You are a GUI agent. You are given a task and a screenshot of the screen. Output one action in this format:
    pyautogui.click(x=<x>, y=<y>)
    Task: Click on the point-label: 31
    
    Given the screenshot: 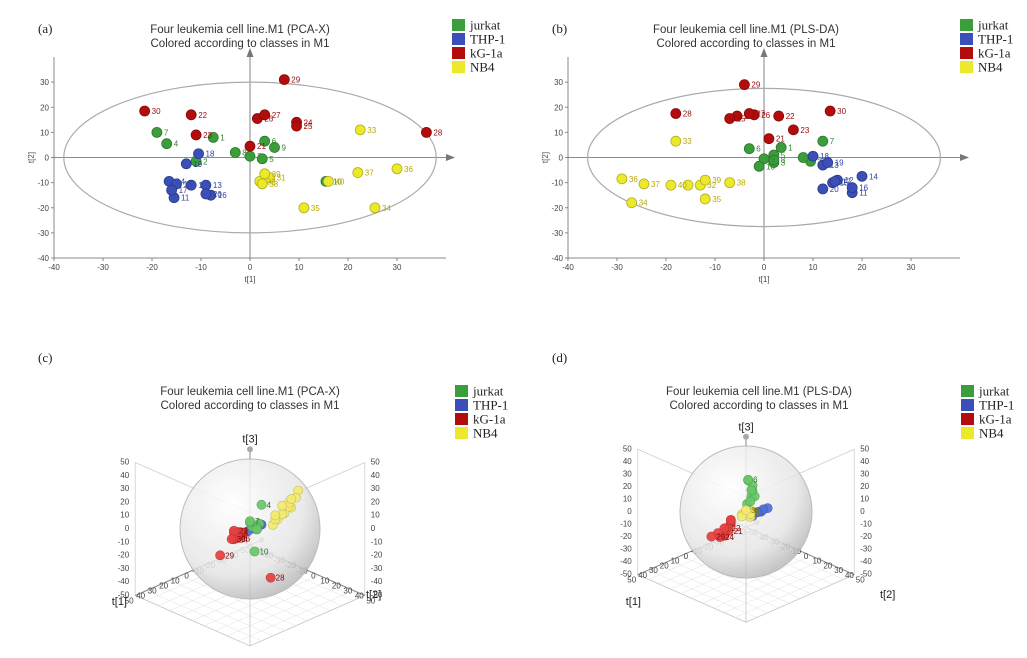 What is the action you would take?
    pyautogui.click(x=755, y=511)
    